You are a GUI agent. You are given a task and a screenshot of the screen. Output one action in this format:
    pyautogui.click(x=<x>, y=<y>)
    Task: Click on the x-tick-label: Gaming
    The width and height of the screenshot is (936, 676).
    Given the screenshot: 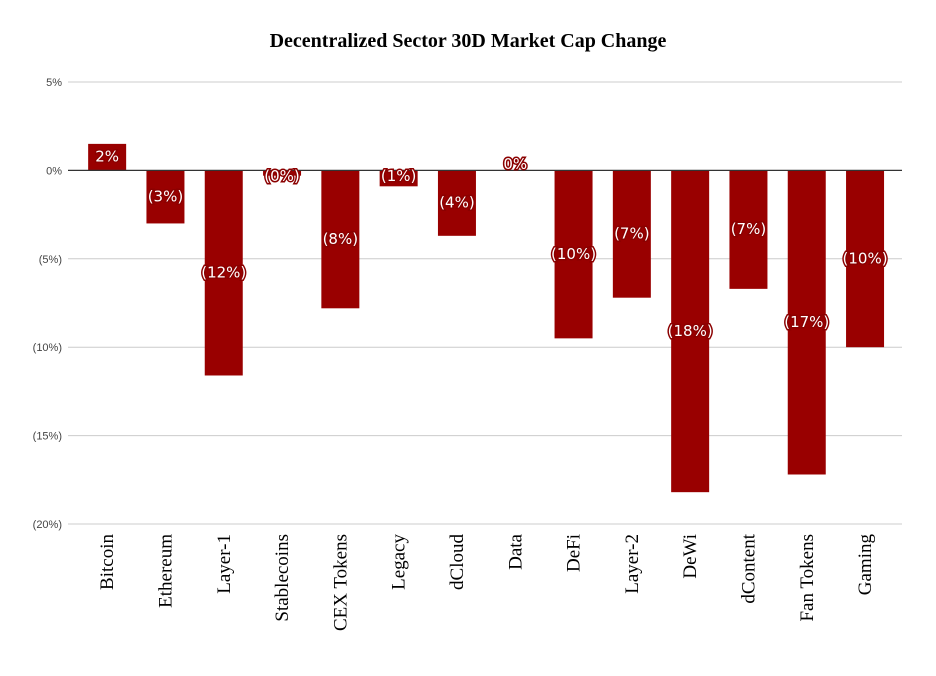 What is the action you would take?
    pyautogui.click(x=865, y=565)
    